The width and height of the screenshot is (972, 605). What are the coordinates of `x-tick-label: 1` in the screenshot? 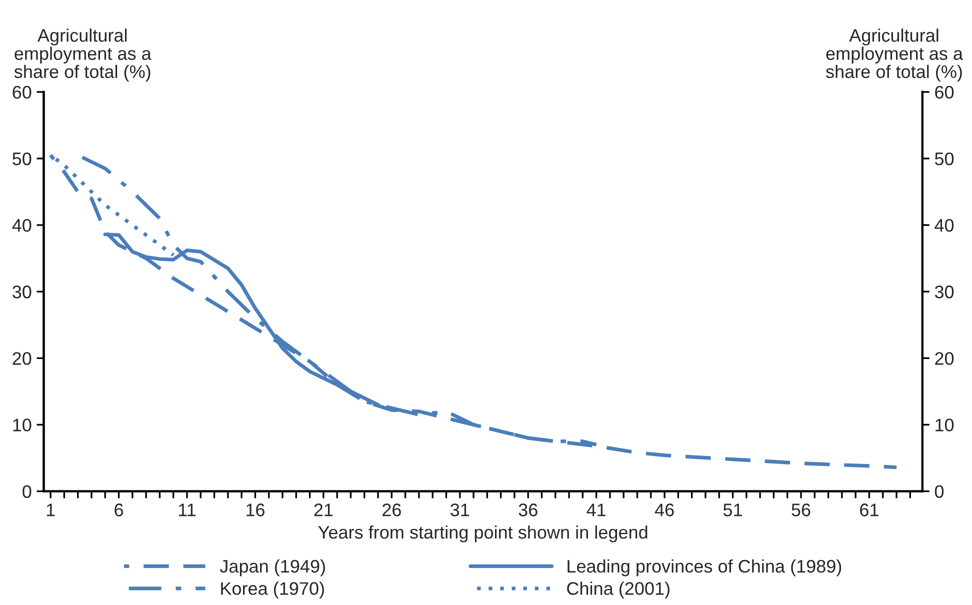 It's located at (50, 510).